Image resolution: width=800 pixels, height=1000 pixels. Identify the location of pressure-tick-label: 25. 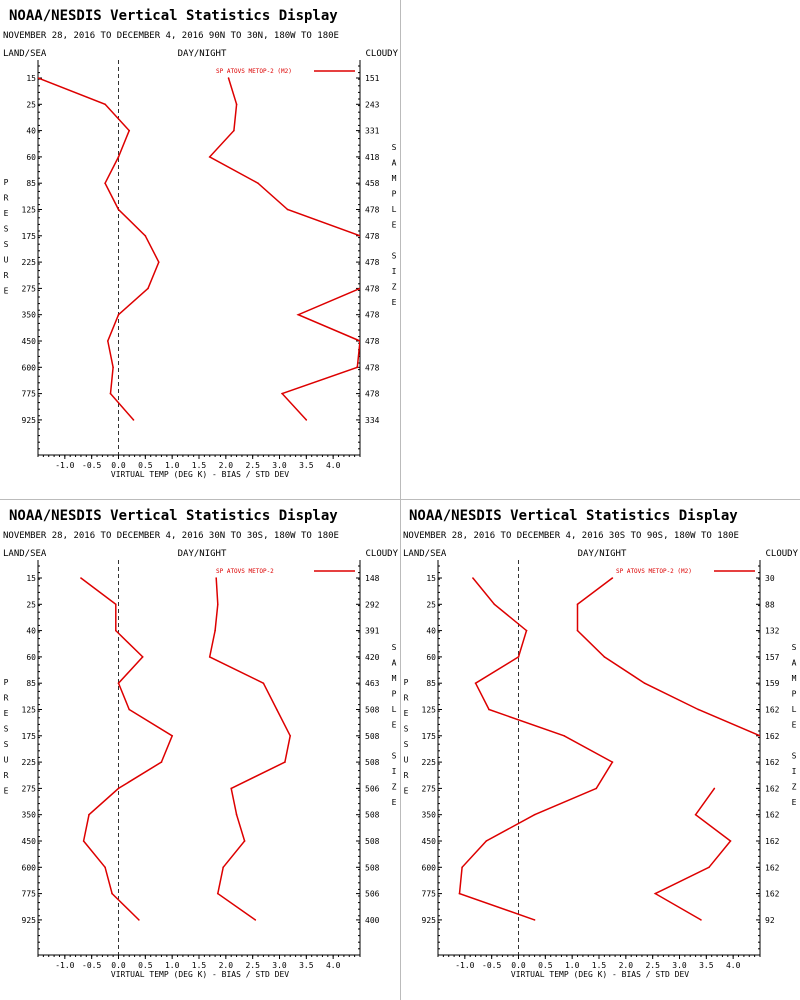
(31, 604).